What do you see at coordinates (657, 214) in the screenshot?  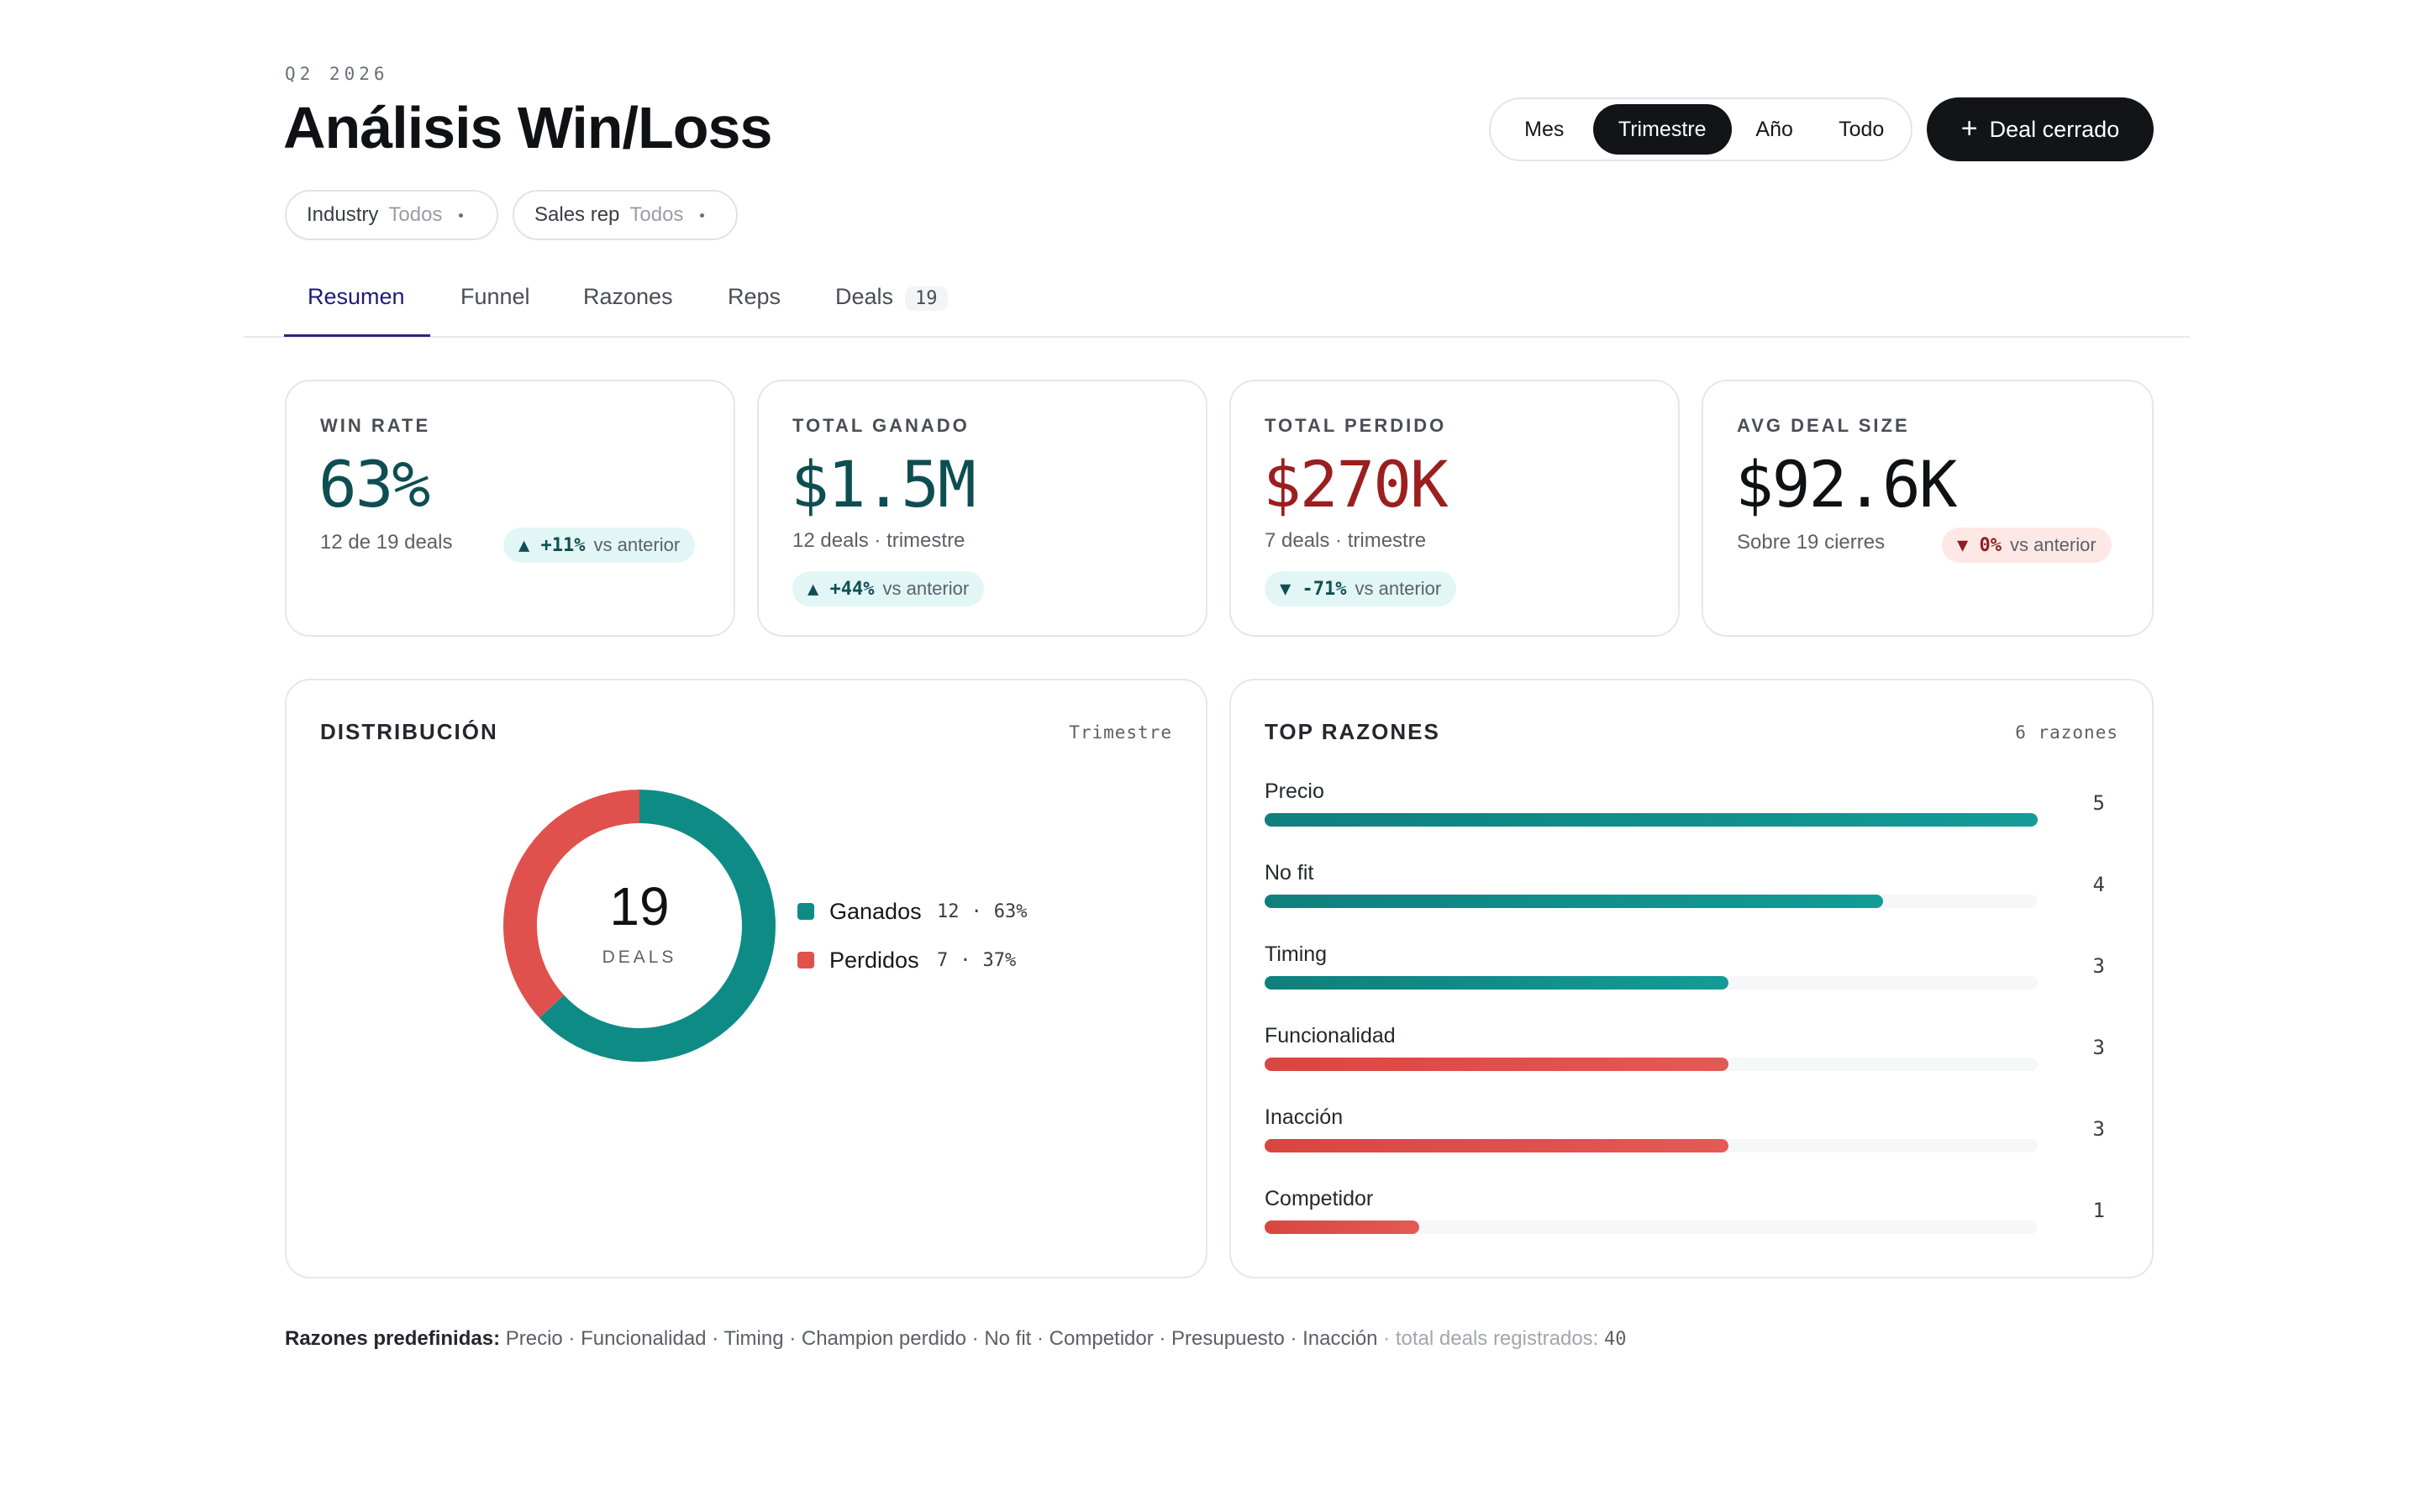 I see `filter-sales-rep-value: Todos` at bounding box center [657, 214].